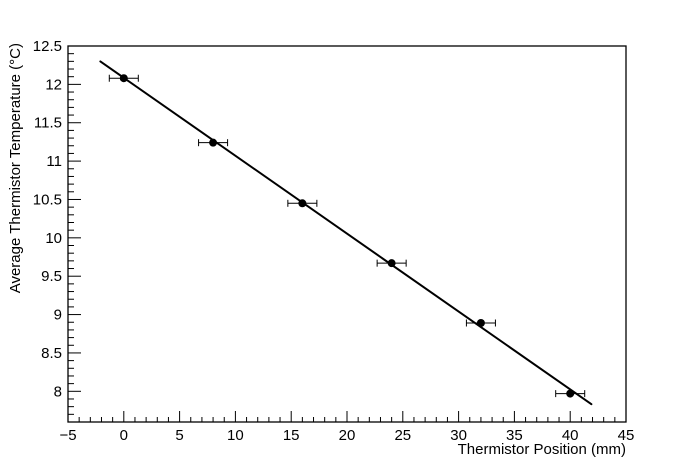 The width and height of the screenshot is (696, 472). Describe the element at coordinates (47, 199) in the screenshot. I see `y-tick-label: 10.5` at that location.